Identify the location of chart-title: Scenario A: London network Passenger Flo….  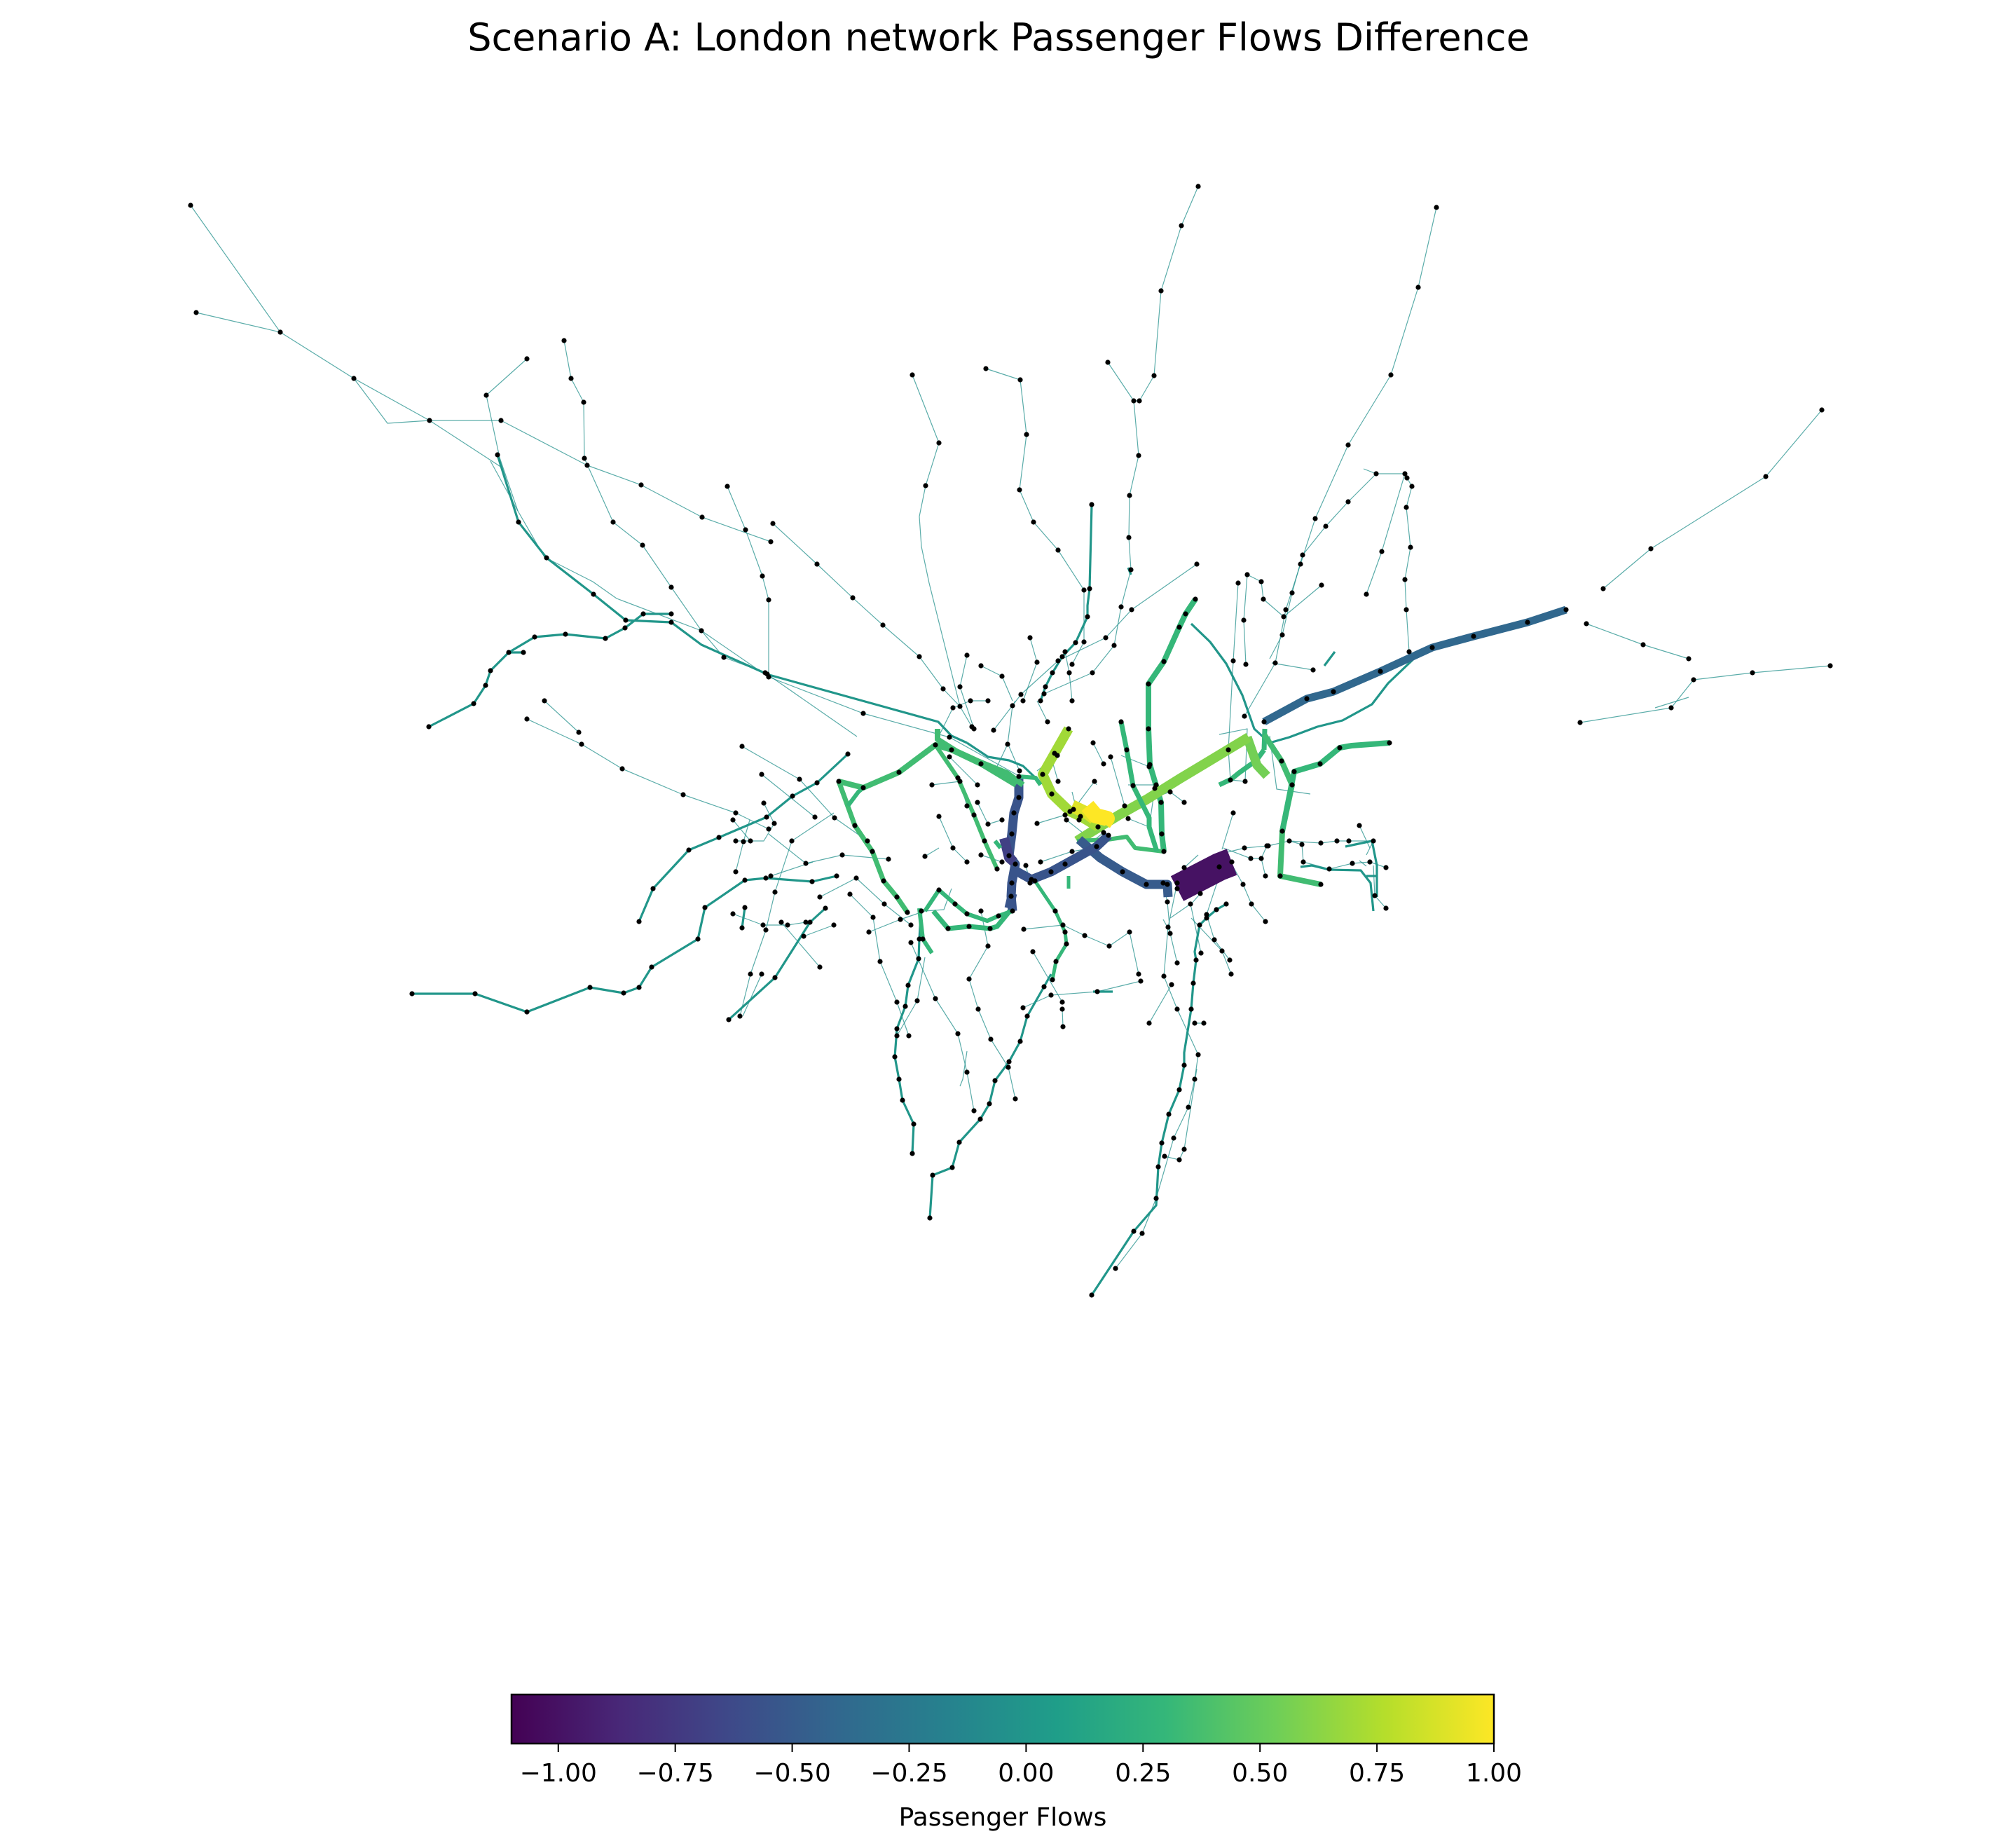
(998, 37).